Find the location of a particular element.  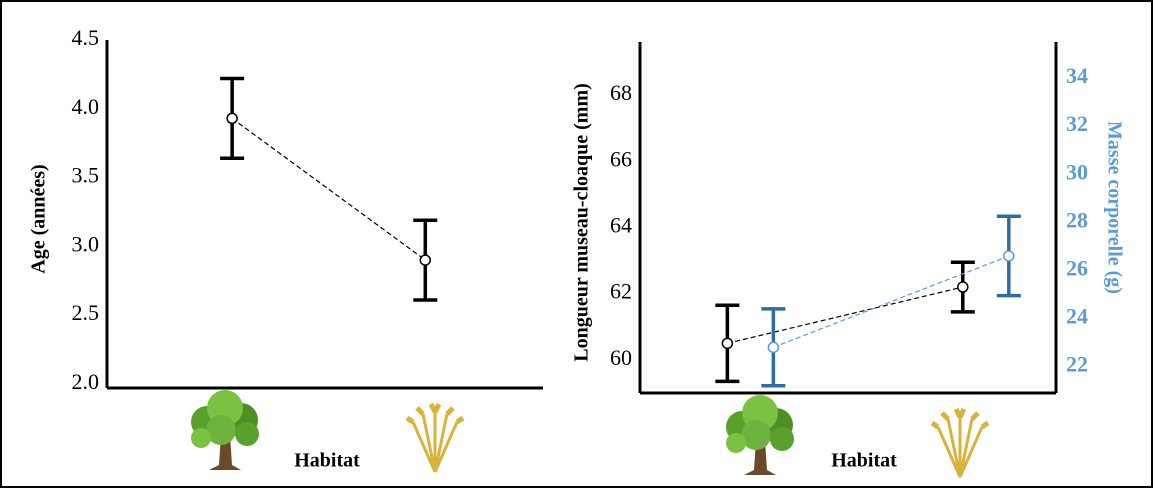

y-tick-label: 68 is located at coordinates (621, 92).